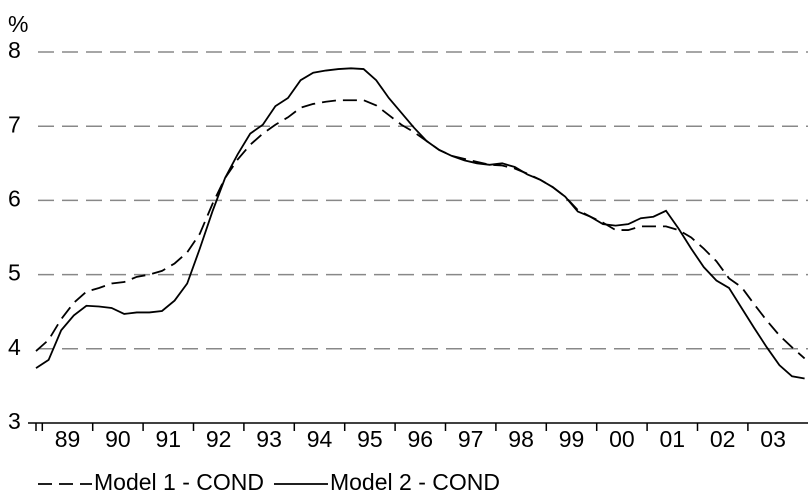 Image resolution: width=808 pixels, height=498 pixels. I want to click on x-tick-label: 96, so click(421, 439).